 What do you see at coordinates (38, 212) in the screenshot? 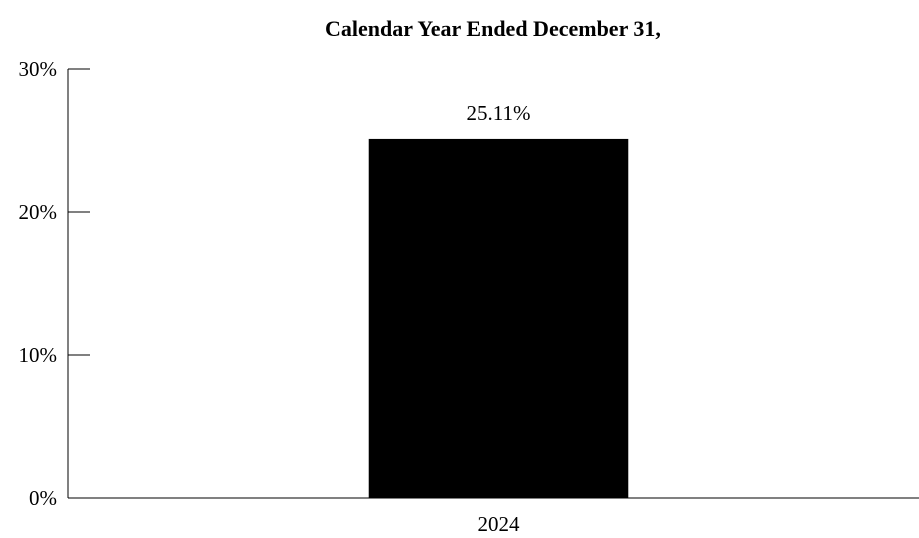
I see `y-tick-label: 20%` at bounding box center [38, 212].